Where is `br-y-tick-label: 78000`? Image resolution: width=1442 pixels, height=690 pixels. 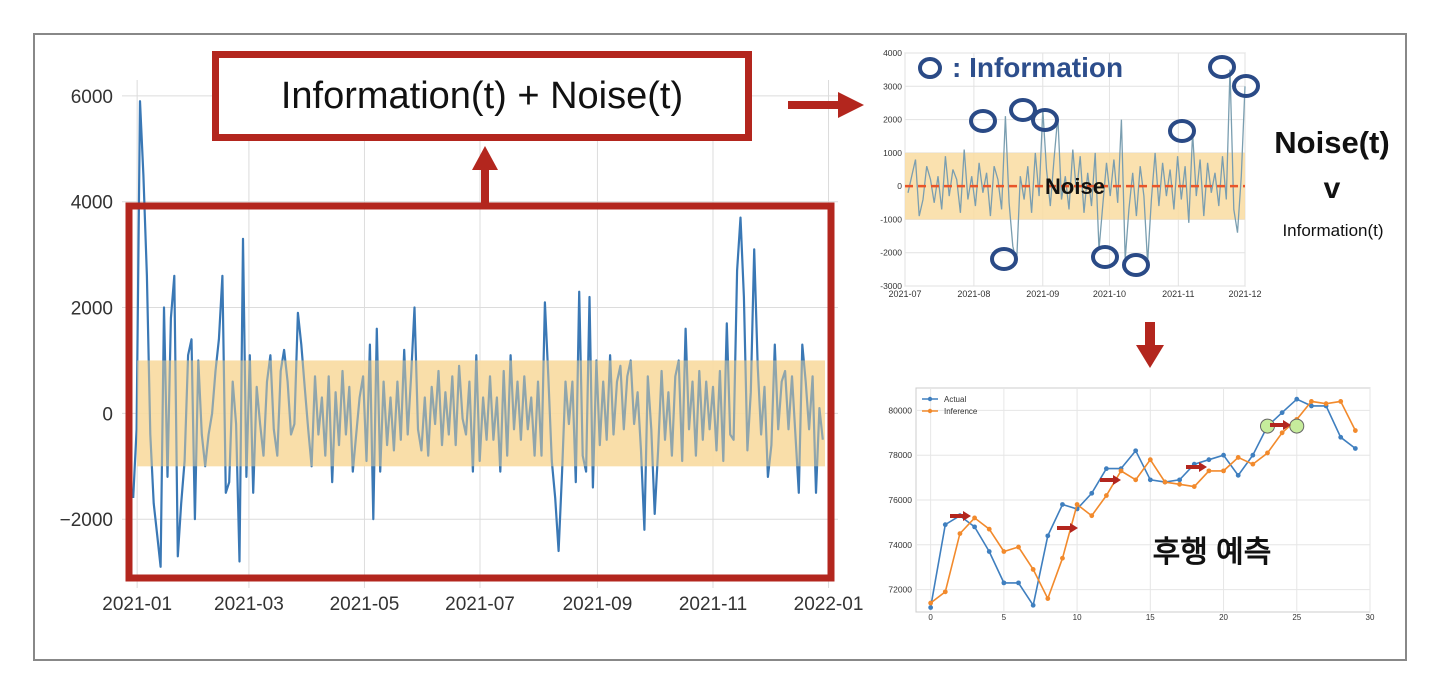 br-y-tick-label: 78000 is located at coordinates (900, 455).